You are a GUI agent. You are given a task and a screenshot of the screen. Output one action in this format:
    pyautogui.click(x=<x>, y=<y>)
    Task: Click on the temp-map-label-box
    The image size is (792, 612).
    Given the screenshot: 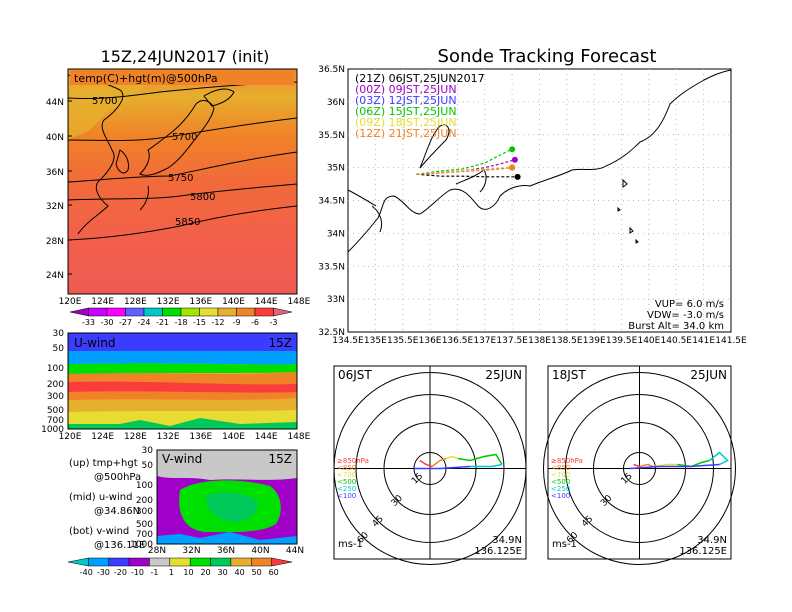 What is the action you would take?
    pyautogui.click(x=182, y=77)
    